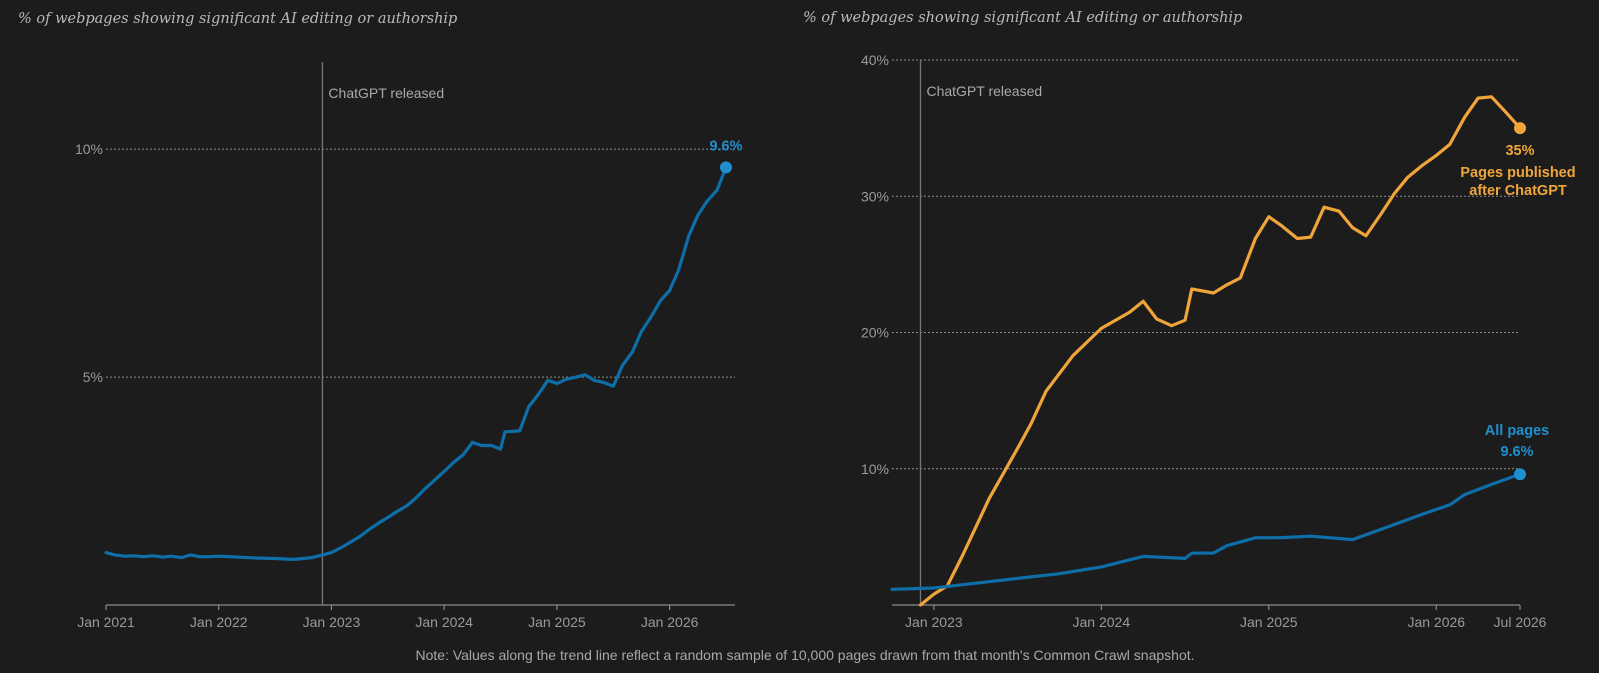 This screenshot has height=673, width=1599. What do you see at coordinates (1520, 128) in the screenshot?
I see `series-endpoint-after-chatgpt` at bounding box center [1520, 128].